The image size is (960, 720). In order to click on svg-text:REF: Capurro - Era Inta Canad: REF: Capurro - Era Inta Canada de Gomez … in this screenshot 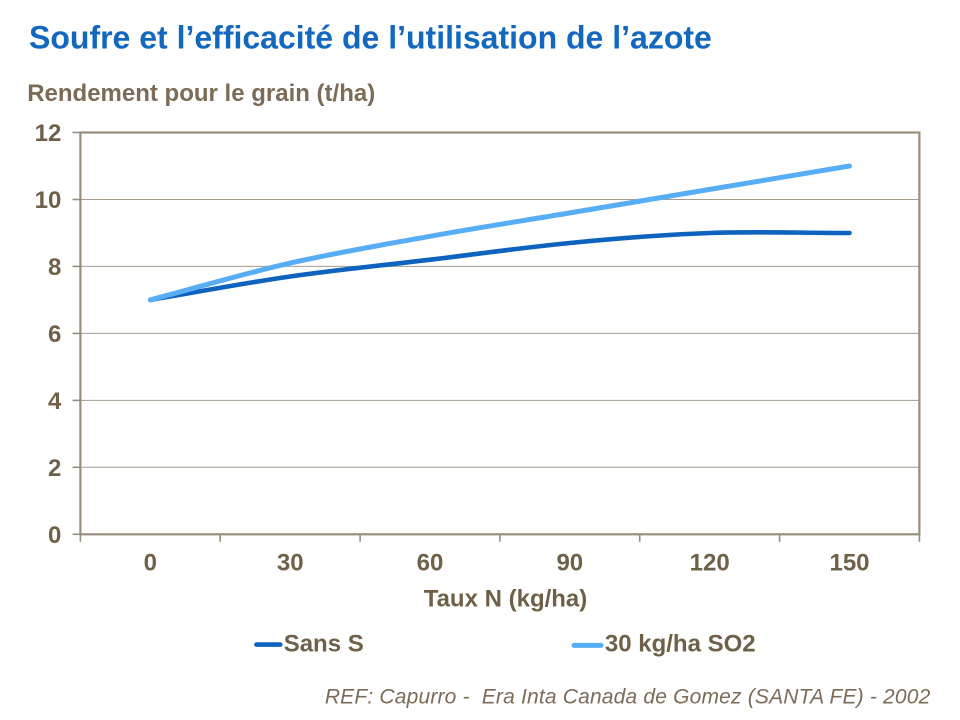, I will do `click(628, 696)`.